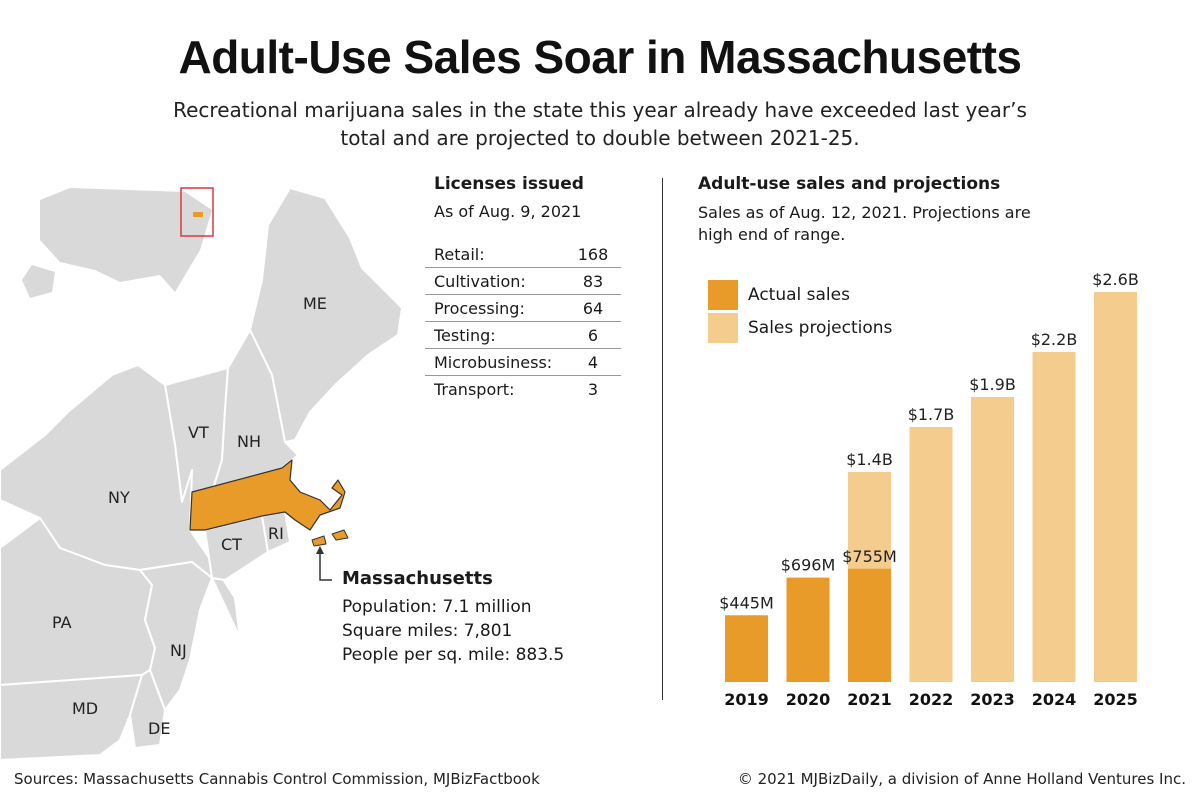  Describe the element at coordinates (723, 294) in the screenshot. I see `legend-swatch-actual` at that location.